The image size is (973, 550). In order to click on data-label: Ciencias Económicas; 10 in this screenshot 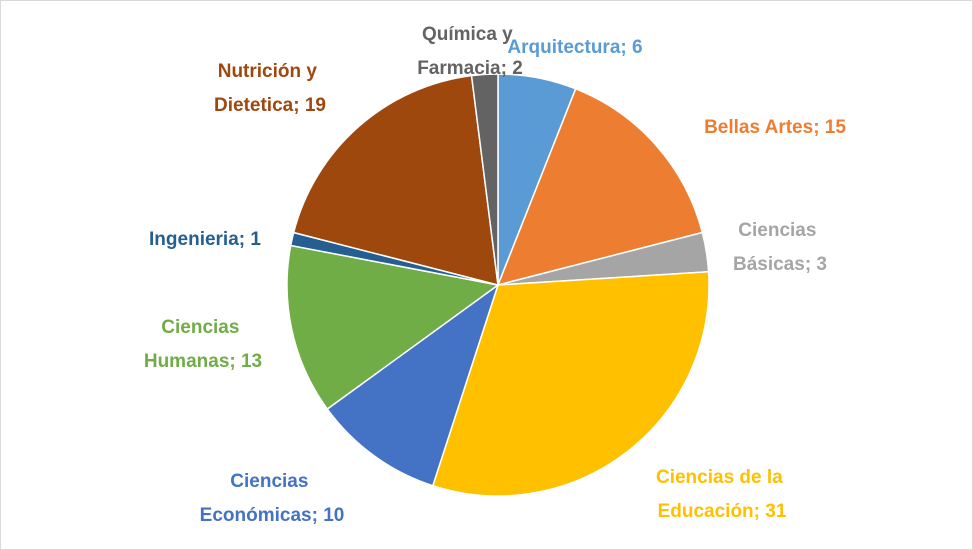, I will do `click(272, 498)`.